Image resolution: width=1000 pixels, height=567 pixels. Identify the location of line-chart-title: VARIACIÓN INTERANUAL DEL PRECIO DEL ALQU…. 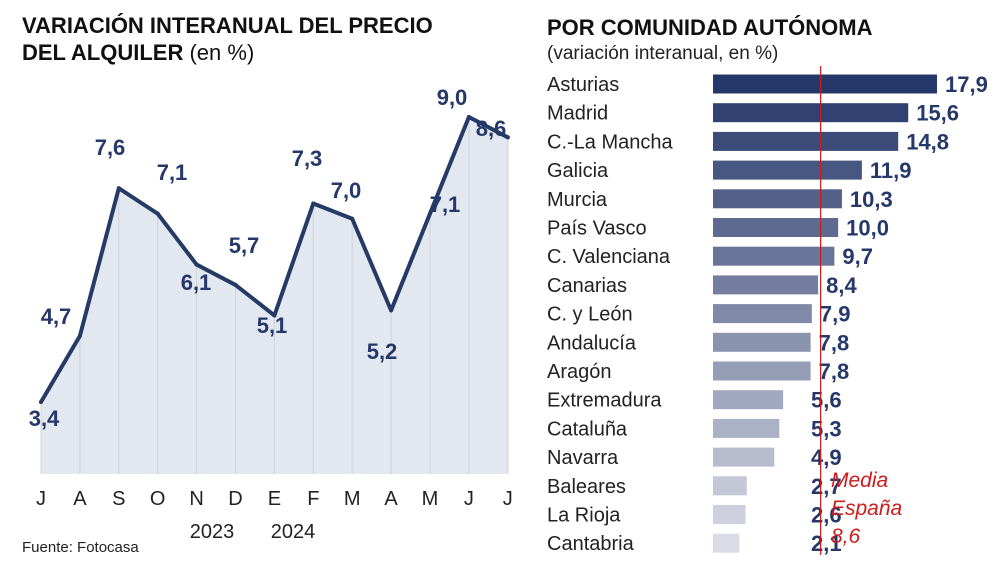
(272, 39).